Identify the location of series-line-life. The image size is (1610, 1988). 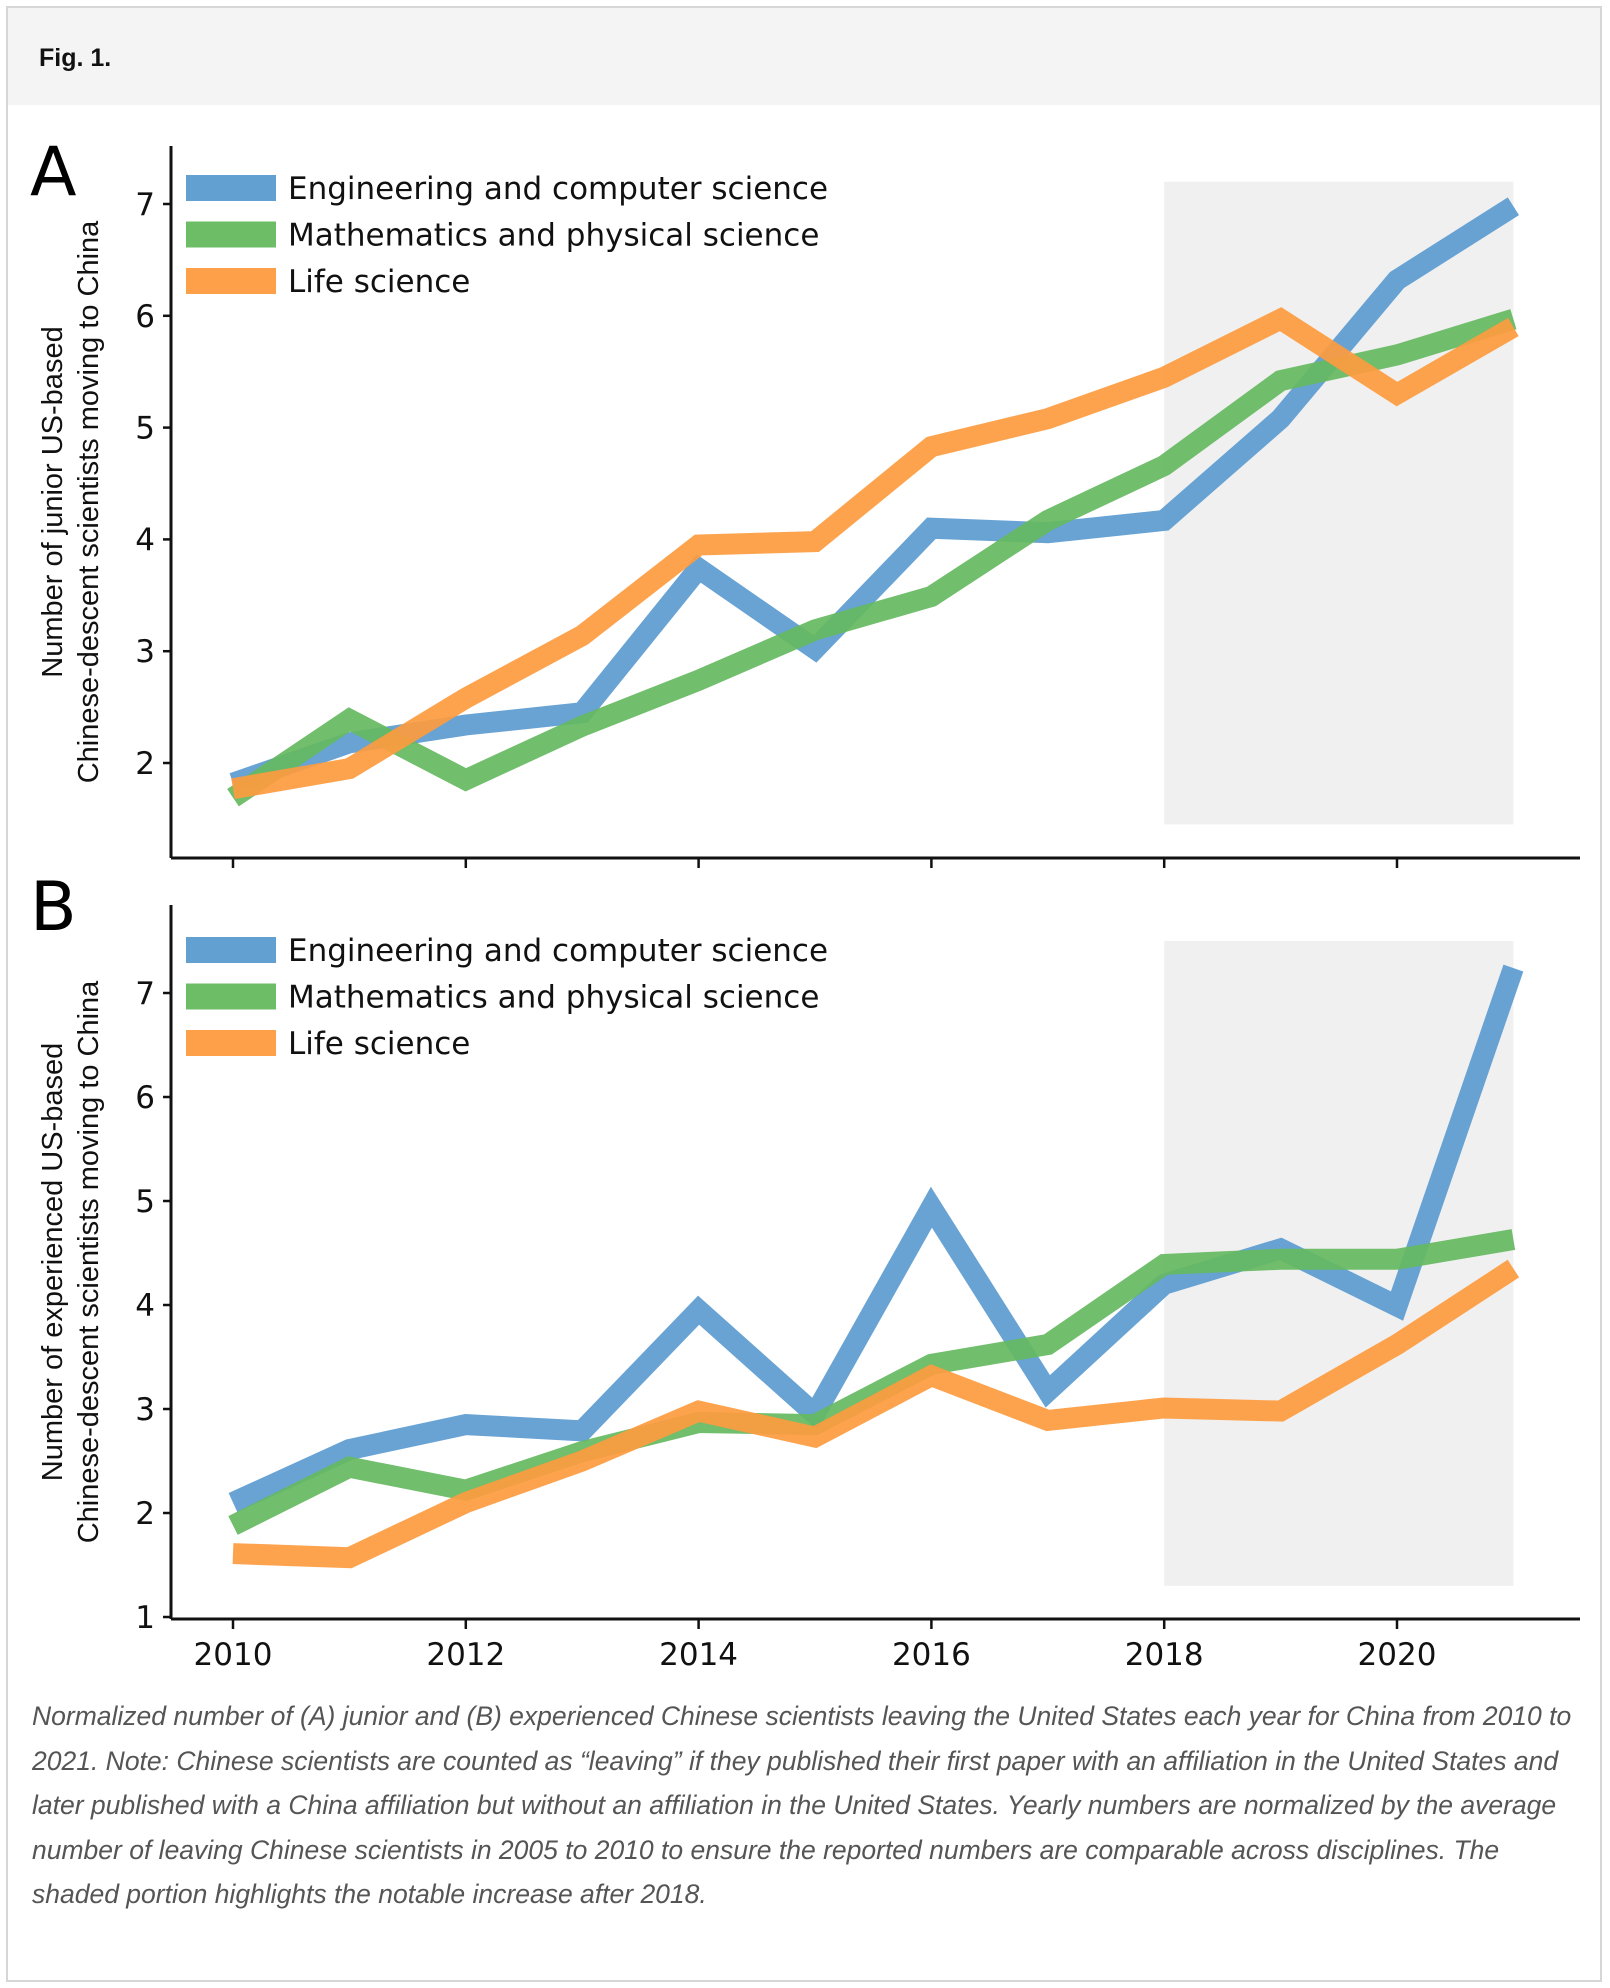
(876, 1414).